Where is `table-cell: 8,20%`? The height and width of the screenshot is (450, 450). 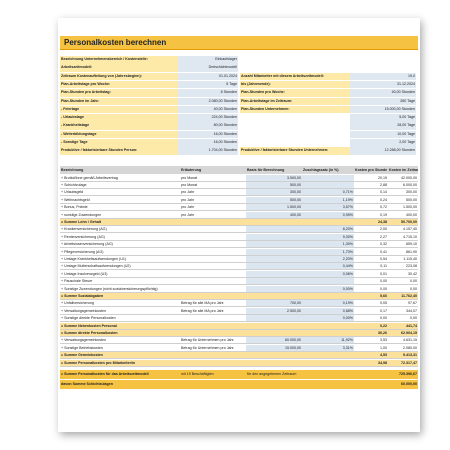 table-cell: 8,20% is located at coordinates (328, 230).